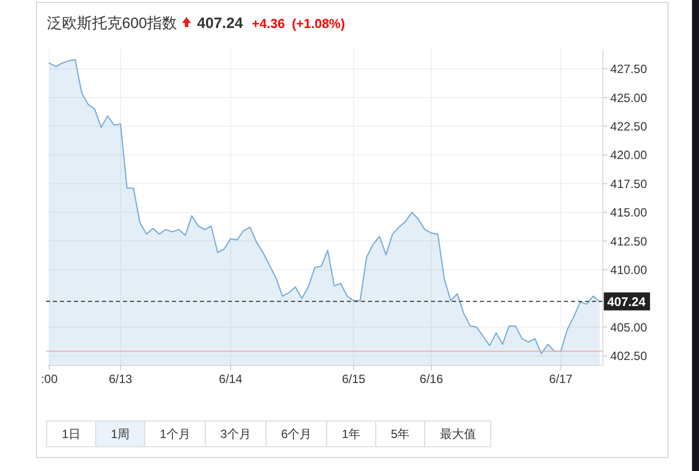 Image resolution: width=699 pixels, height=471 pixels. What do you see at coordinates (354, 379) in the screenshot?
I see `x-tick-label: 6/15` at bounding box center [354, 379].